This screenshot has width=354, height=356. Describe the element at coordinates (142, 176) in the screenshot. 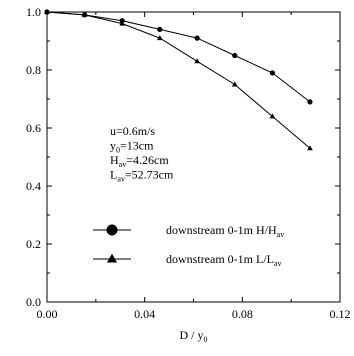

I see `condition-annotation: Lav=52.73cm` at that location.